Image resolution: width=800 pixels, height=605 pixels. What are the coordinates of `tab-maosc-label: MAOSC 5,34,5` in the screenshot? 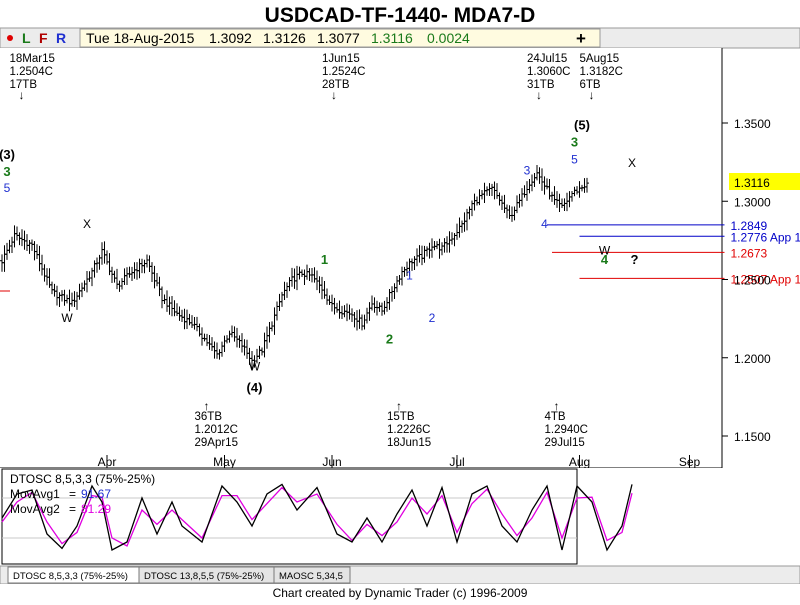 It's located at (311, 576).